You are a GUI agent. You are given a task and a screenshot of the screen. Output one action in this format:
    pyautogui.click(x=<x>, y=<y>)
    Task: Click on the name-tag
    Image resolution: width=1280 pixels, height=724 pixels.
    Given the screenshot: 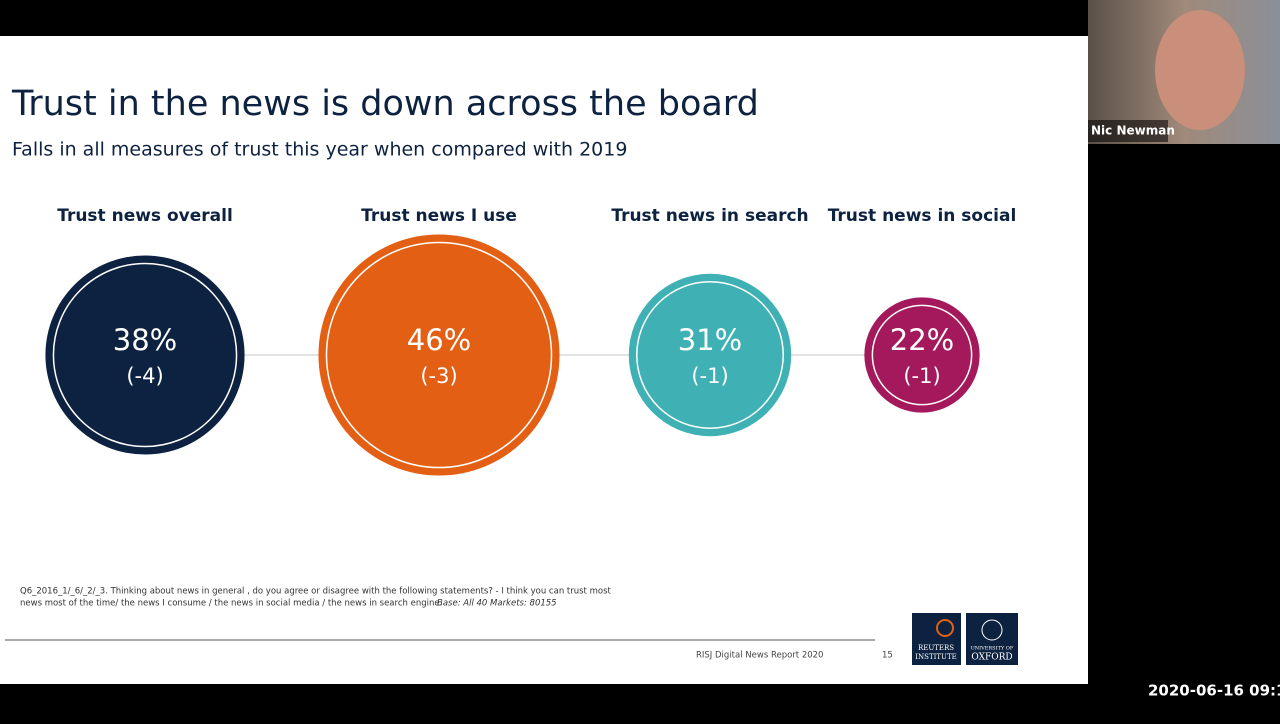 What is the action you would take?
    pyautogui.click(x=1128, y=131)
    